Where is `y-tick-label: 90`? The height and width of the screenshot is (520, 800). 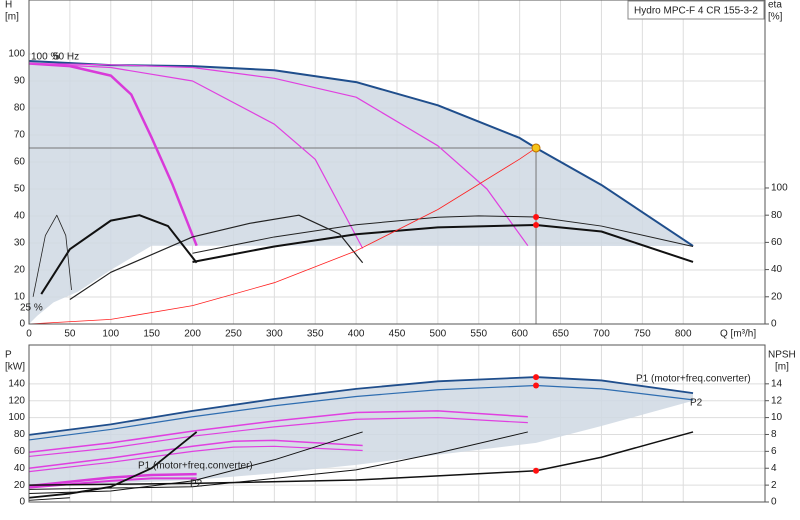 y-tick-label: 90 is located at coordinates (20, 81).